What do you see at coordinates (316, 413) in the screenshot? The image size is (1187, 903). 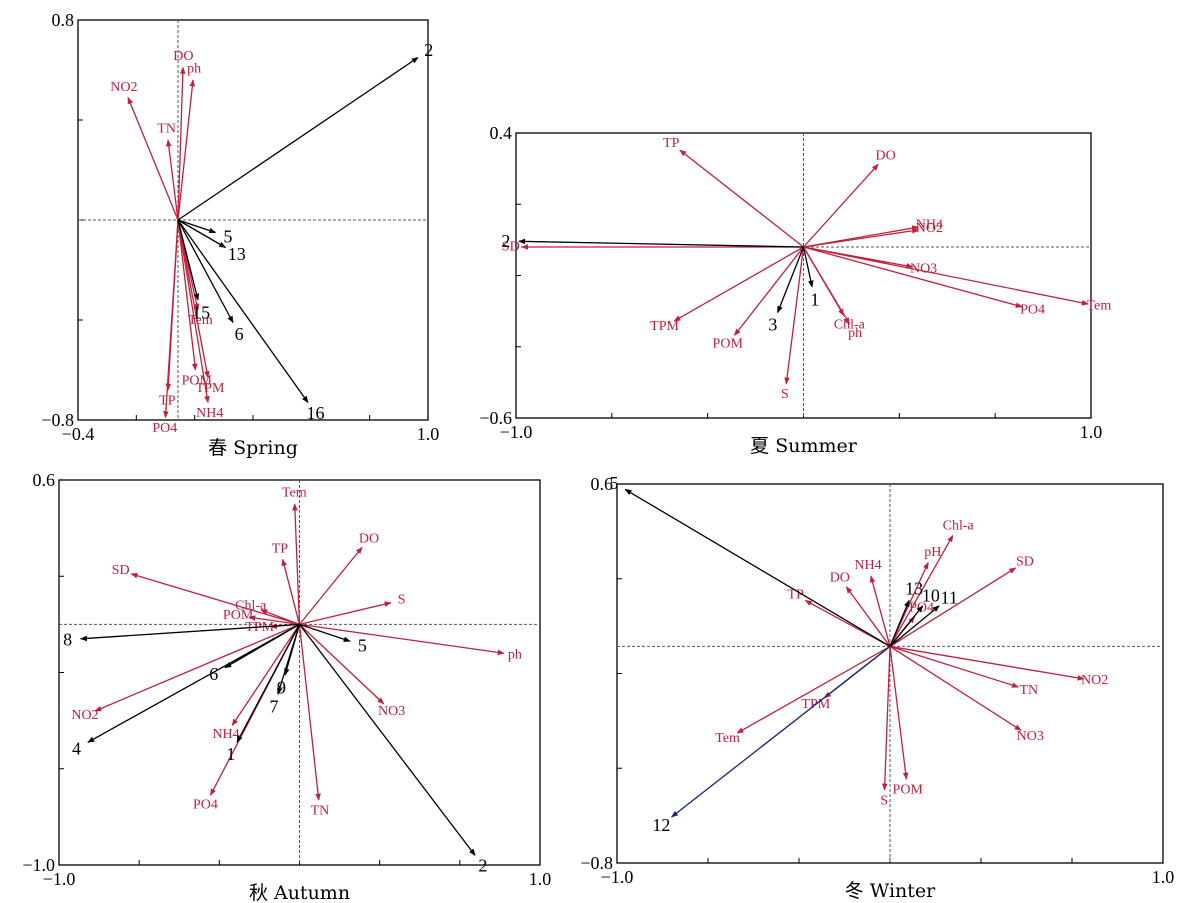 I see `spring-species-label-16: 16` at bounding box center [316, 413].